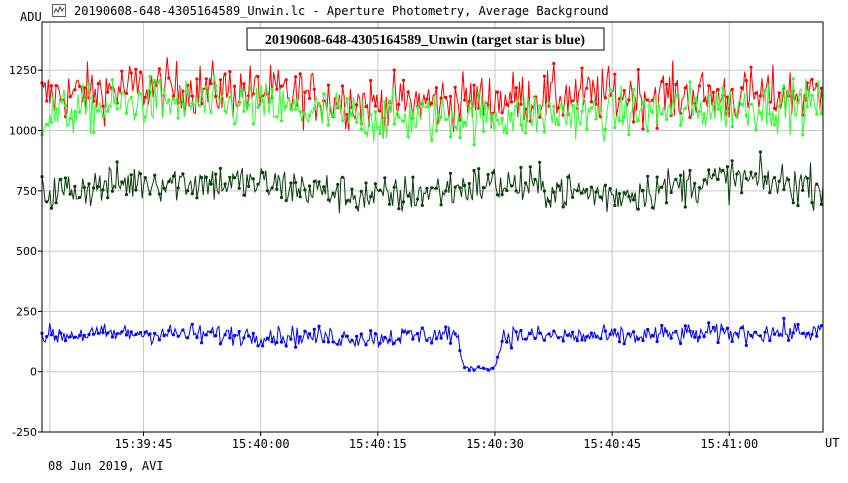  Describe the element at coordinates (612, 444) in the screenshot. I see `x-tick-label: 15:40:45` at that location.